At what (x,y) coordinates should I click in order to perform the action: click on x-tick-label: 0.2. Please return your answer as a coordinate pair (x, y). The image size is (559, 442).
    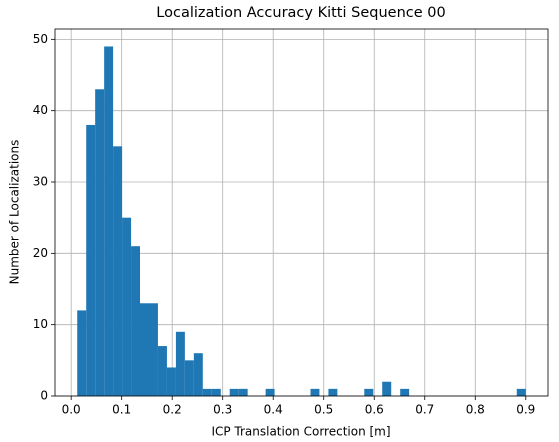
    Looking at the image, I should click on (172, 410).